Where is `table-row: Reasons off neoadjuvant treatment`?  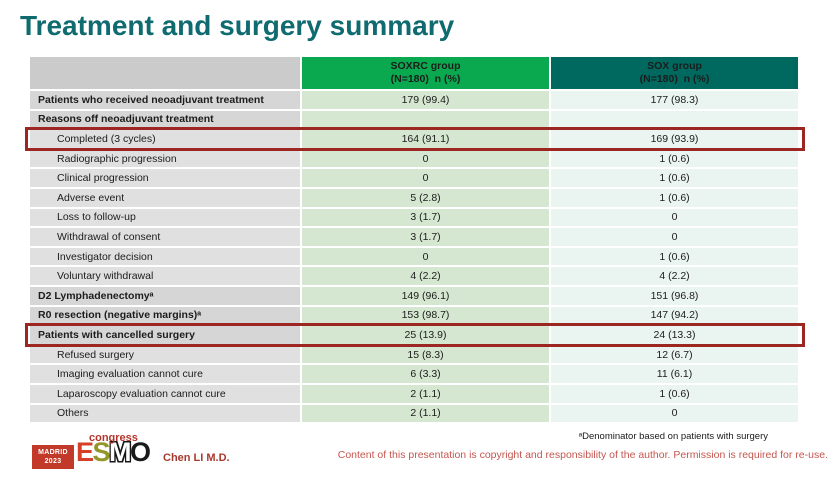
table-row: Reasons off neoadjuvant treatment is located at coordinates (414, 119).